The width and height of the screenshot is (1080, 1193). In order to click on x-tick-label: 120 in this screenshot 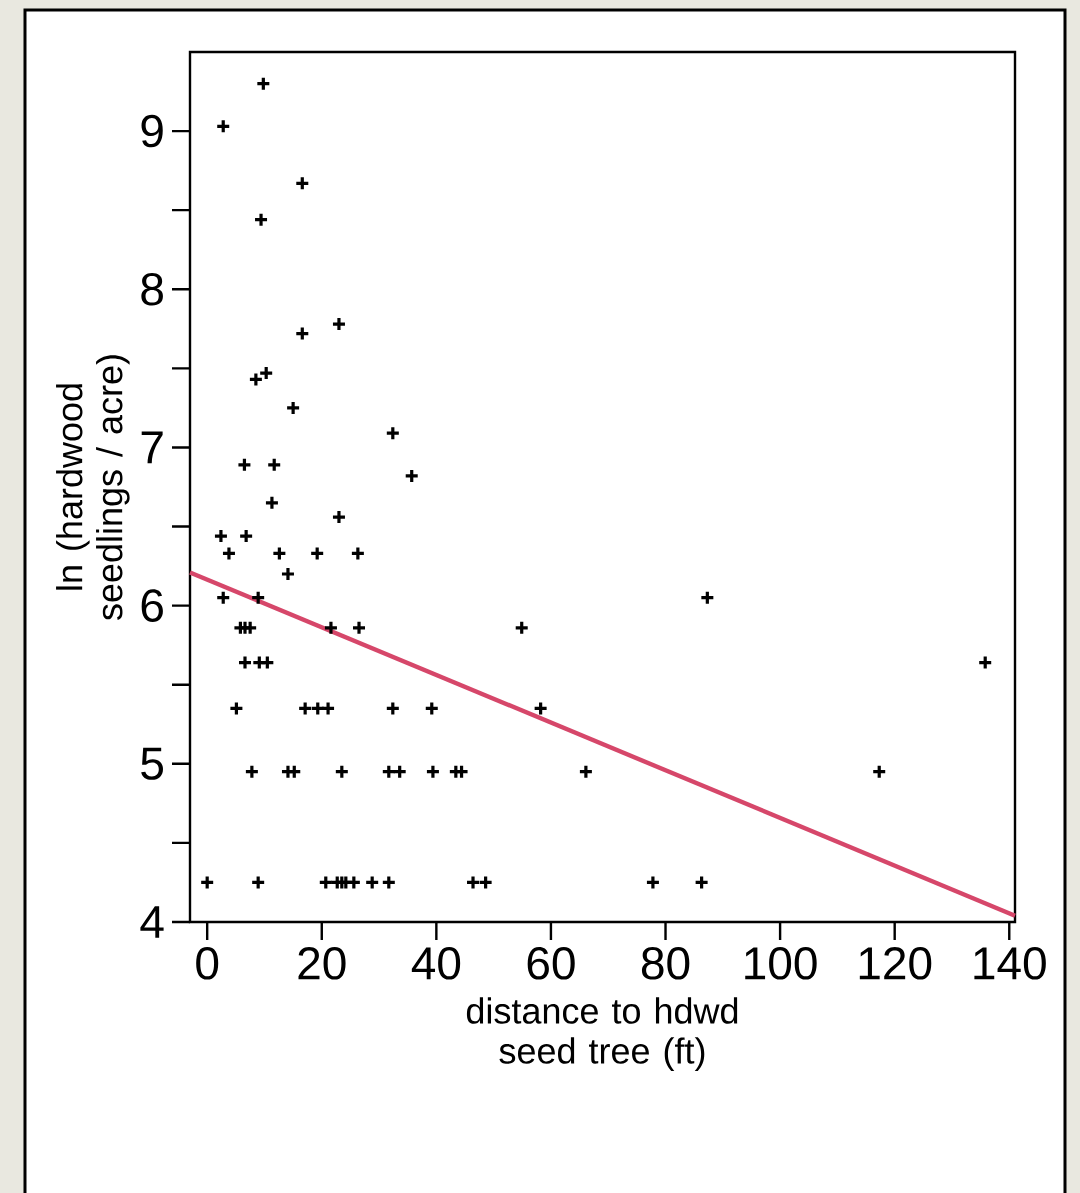, I will do `click(895, 963)`.